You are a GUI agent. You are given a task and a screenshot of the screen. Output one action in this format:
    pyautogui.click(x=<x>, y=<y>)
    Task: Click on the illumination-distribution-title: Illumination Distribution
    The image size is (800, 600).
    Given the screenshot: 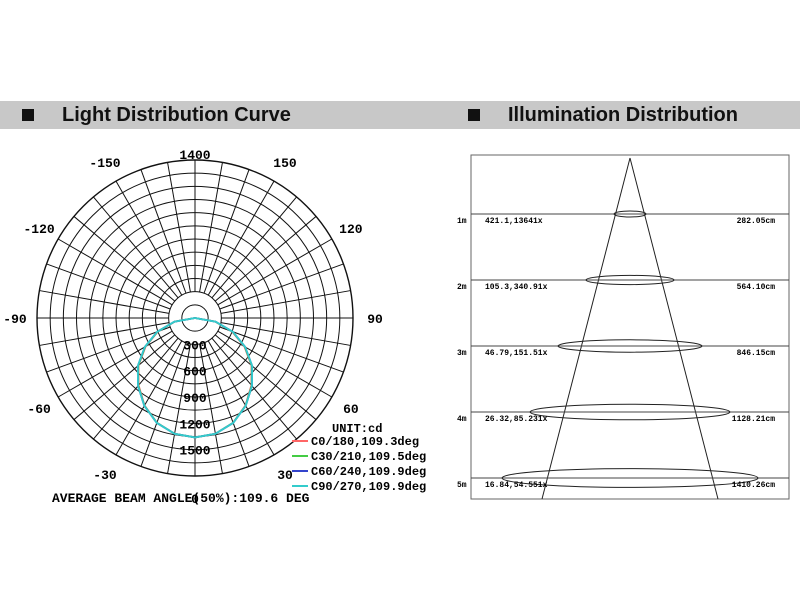 What is the action you would take?
    pyautogui.click(x=623, y=114)
    